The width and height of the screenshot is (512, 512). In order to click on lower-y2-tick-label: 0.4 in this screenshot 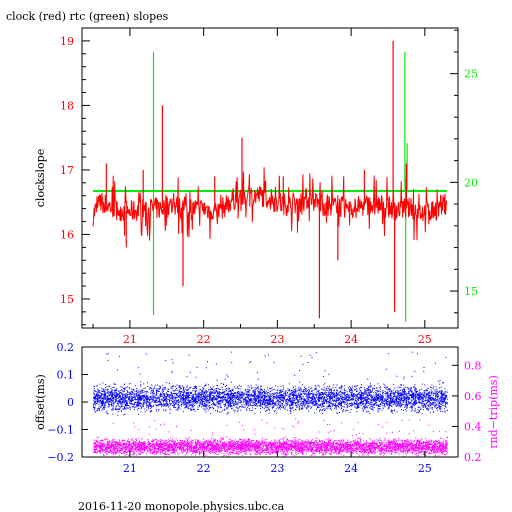, I will do `click(473, 426)`.